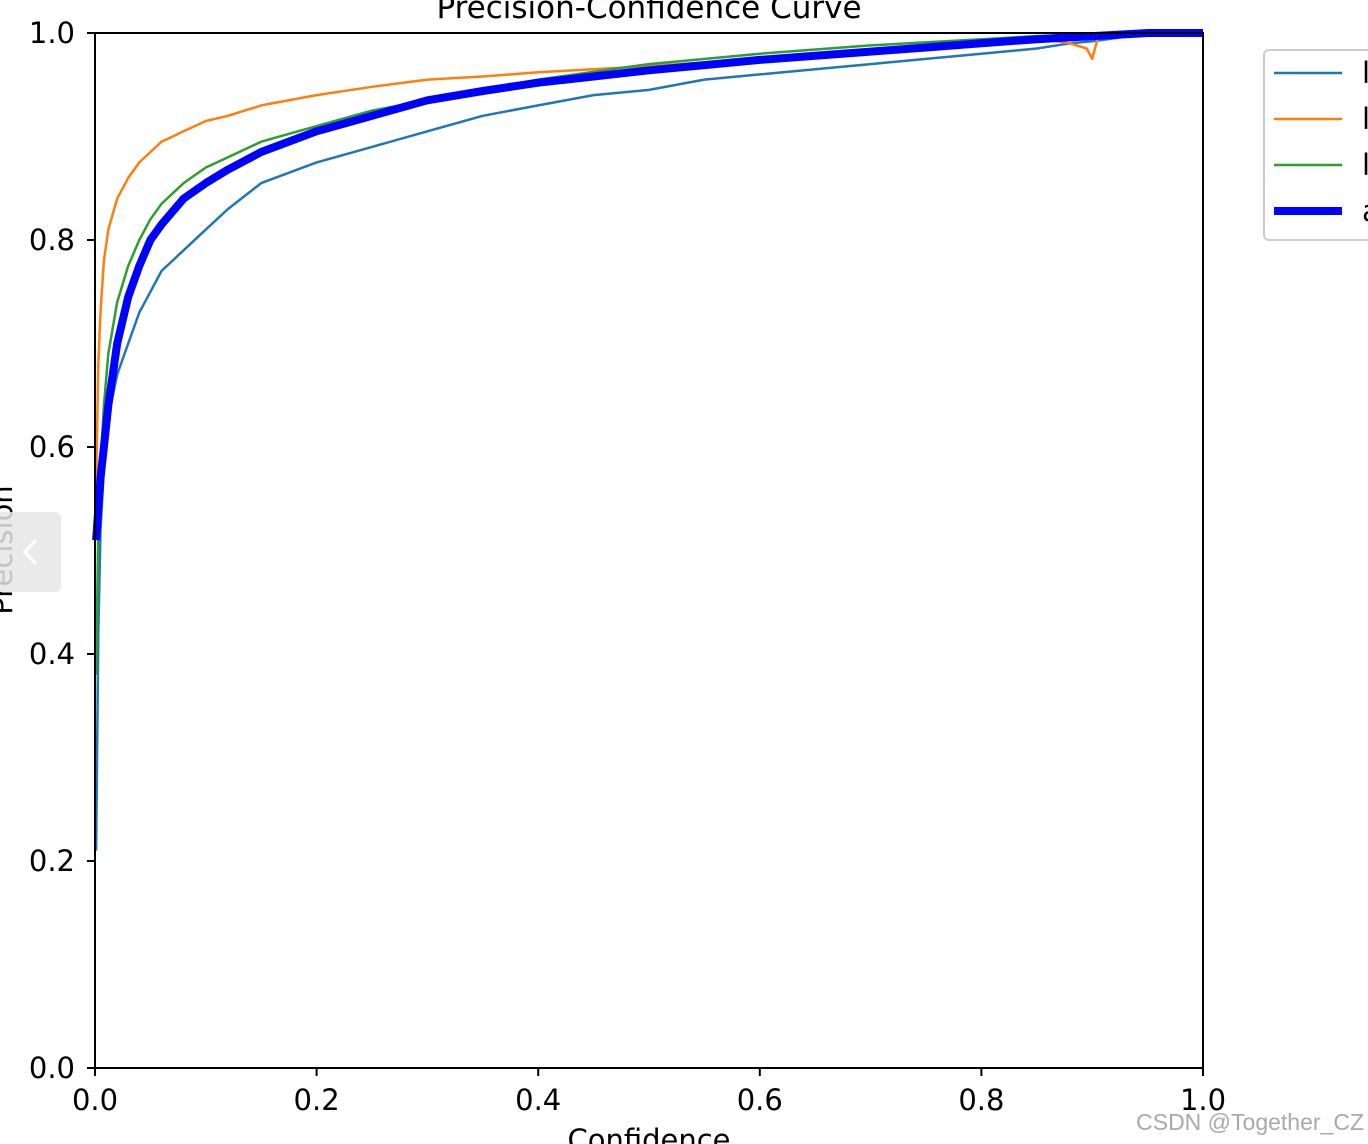  What do you see at coordinates (1203, 1100) in the screenshot?
I see `x-tick-label-5: 1.0` at bounding box center [1203, 1100].